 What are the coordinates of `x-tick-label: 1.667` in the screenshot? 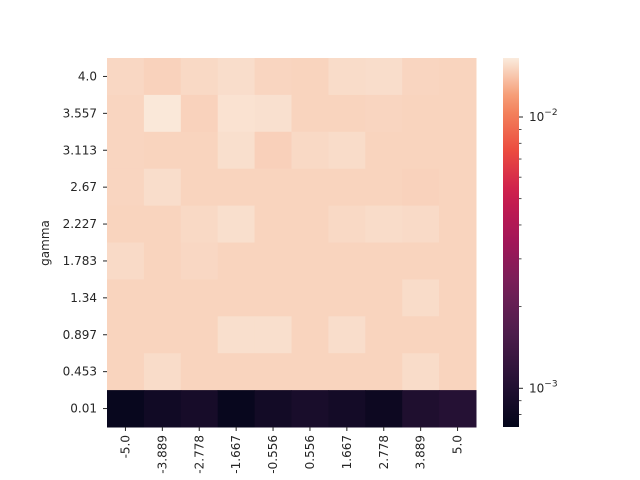 It's located at (347, 452).